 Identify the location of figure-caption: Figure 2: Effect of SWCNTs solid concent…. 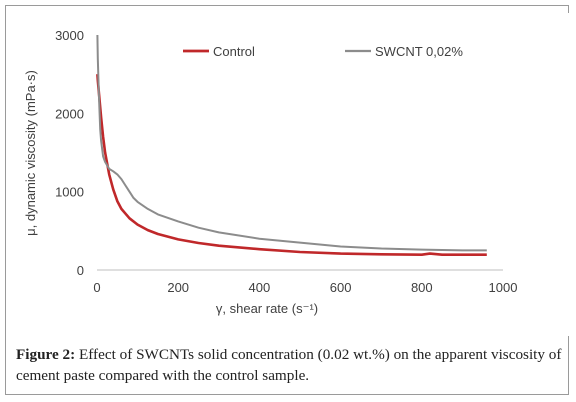
(291, 365).